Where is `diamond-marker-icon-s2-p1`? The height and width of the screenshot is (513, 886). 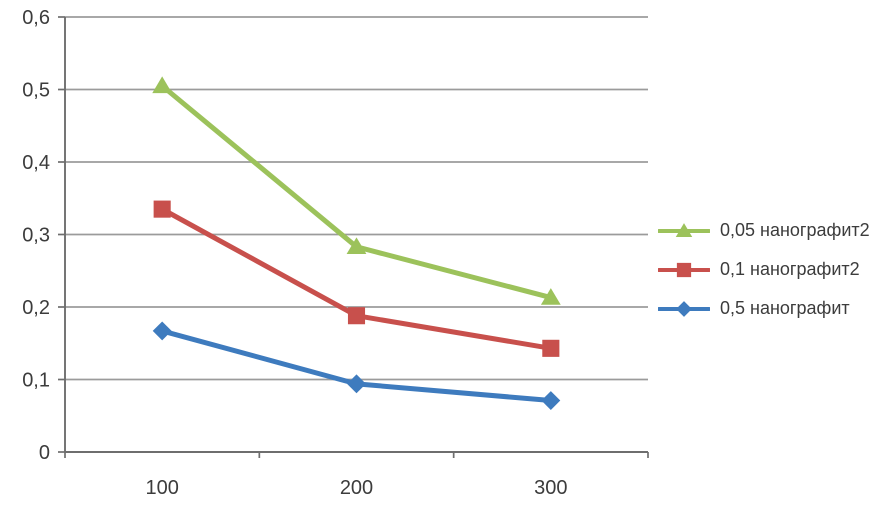 diamond-marker-icon-s2-p1 is located at coordinates (356, 384).